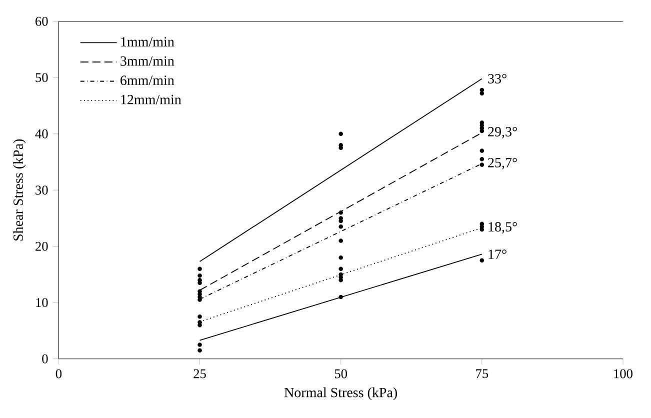 The width and height of the screenshot is (651, 418). What do you see at coordinates (42, 190) in the screenshot?
I see `y-tick-label: 30` at bounding box center [42, 190].